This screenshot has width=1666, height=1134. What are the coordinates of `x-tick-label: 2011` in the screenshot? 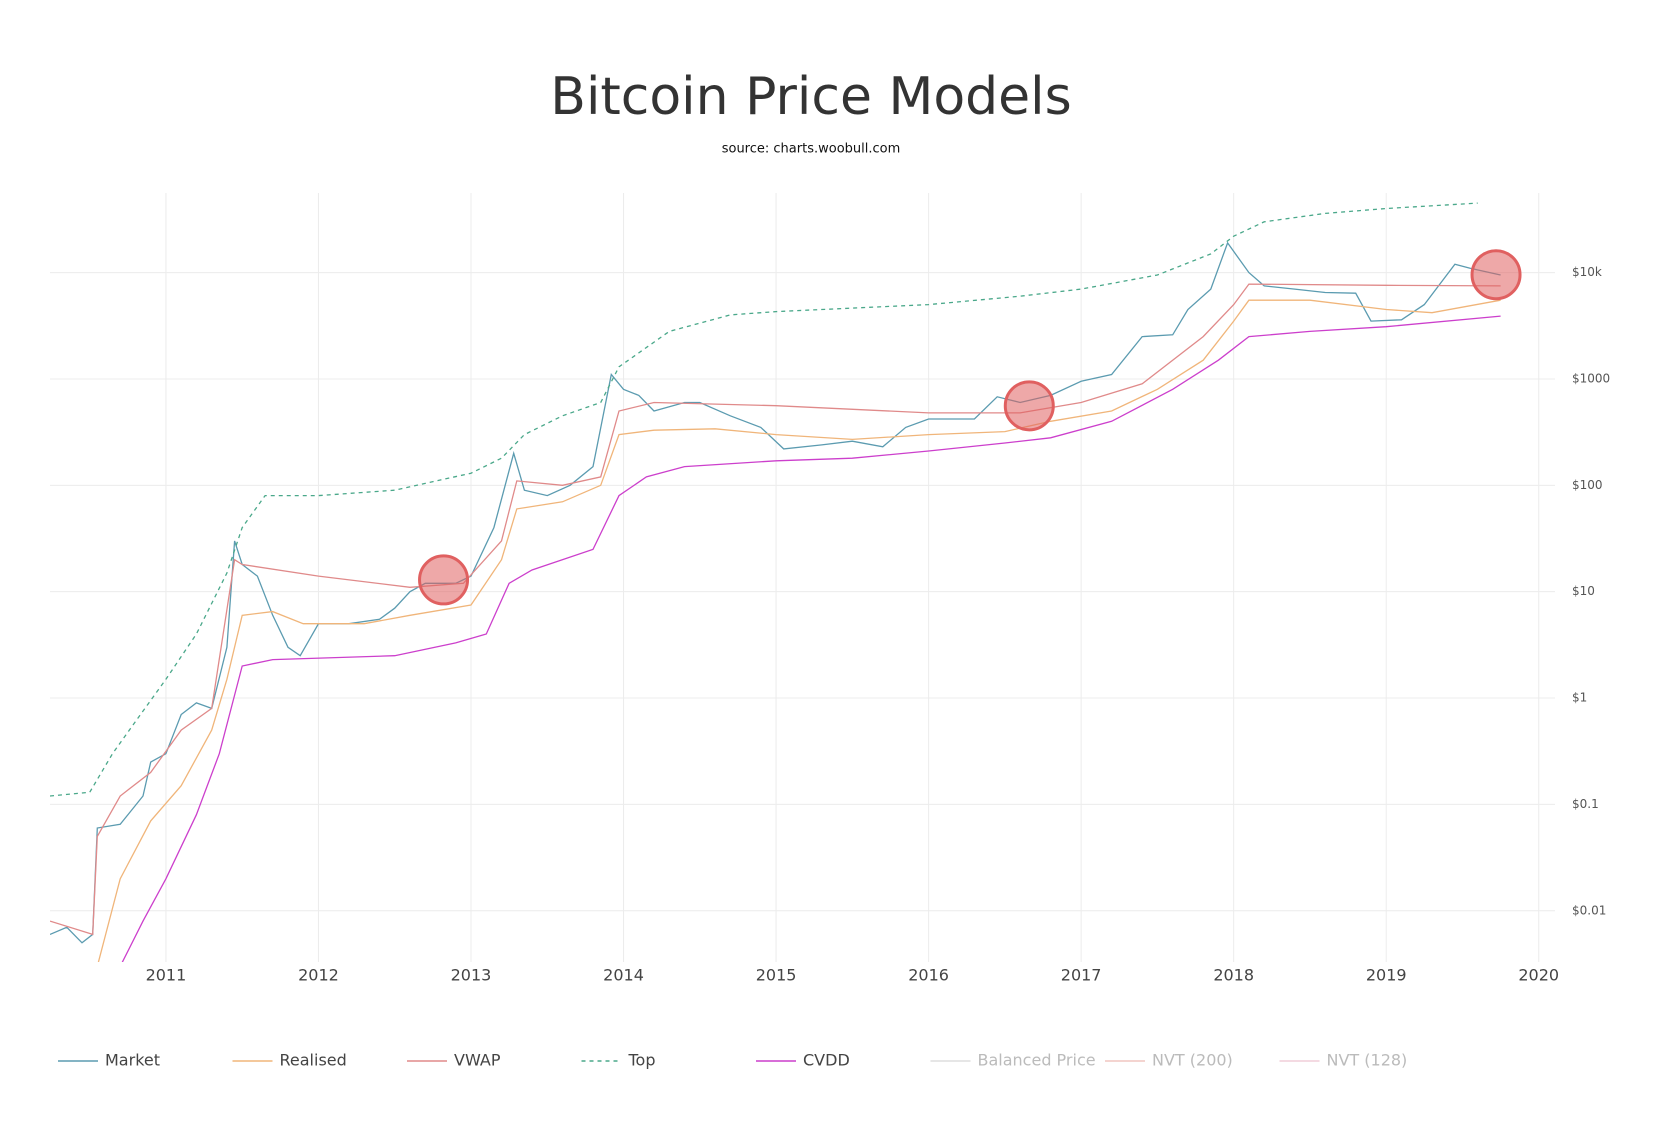 It's located at (166, 975).